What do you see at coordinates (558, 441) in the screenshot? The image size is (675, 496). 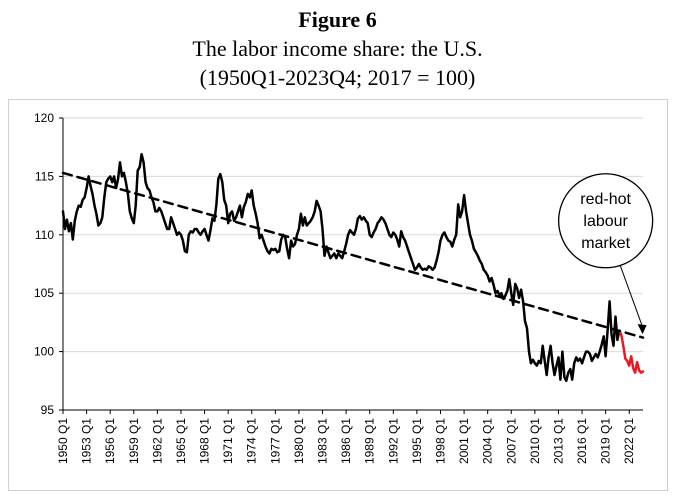 I see `x-tick-label: 2013 Q1` at bounding box center [558, 441].